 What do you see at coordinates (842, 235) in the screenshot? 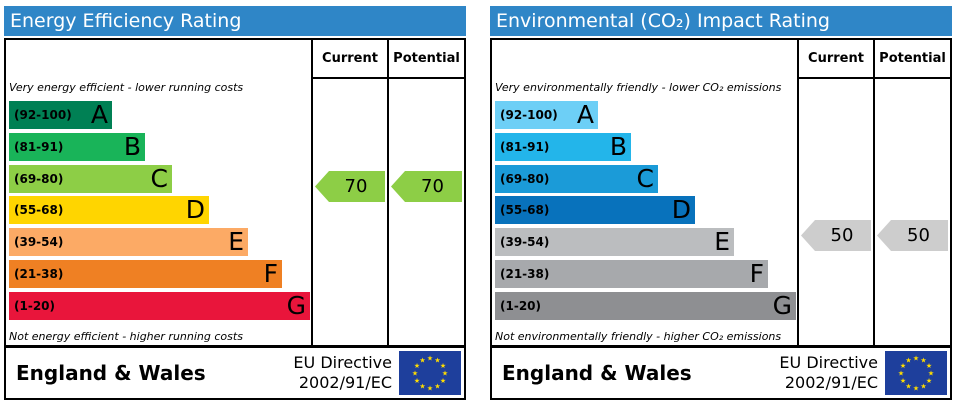
I see `current-rating-value: 50` at bounding box center [842, 235].